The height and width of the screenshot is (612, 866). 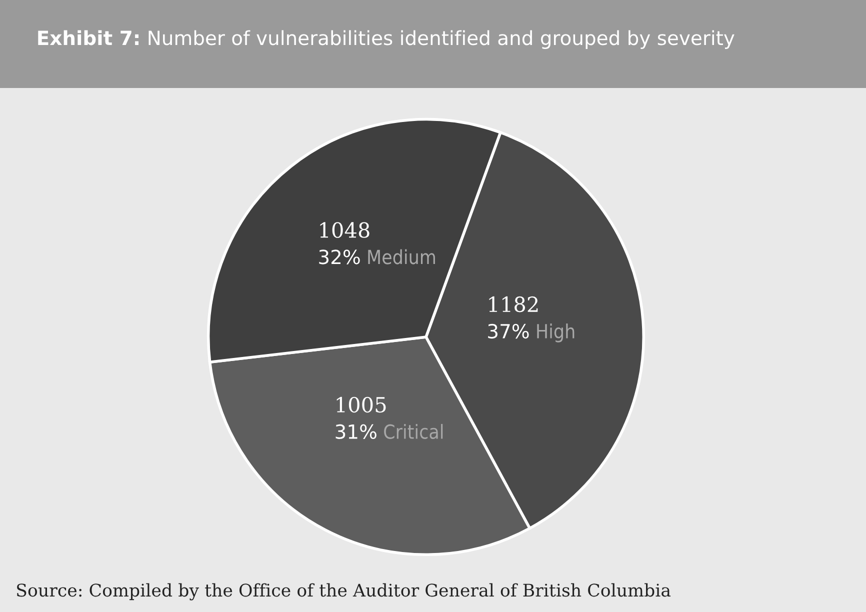 What do you see at coordinates (344, 591) in the screenshot?
I see `source-note: Source: Compiled by the Office of the Auditor General of British Columbia` at bounding box center [344, 591].